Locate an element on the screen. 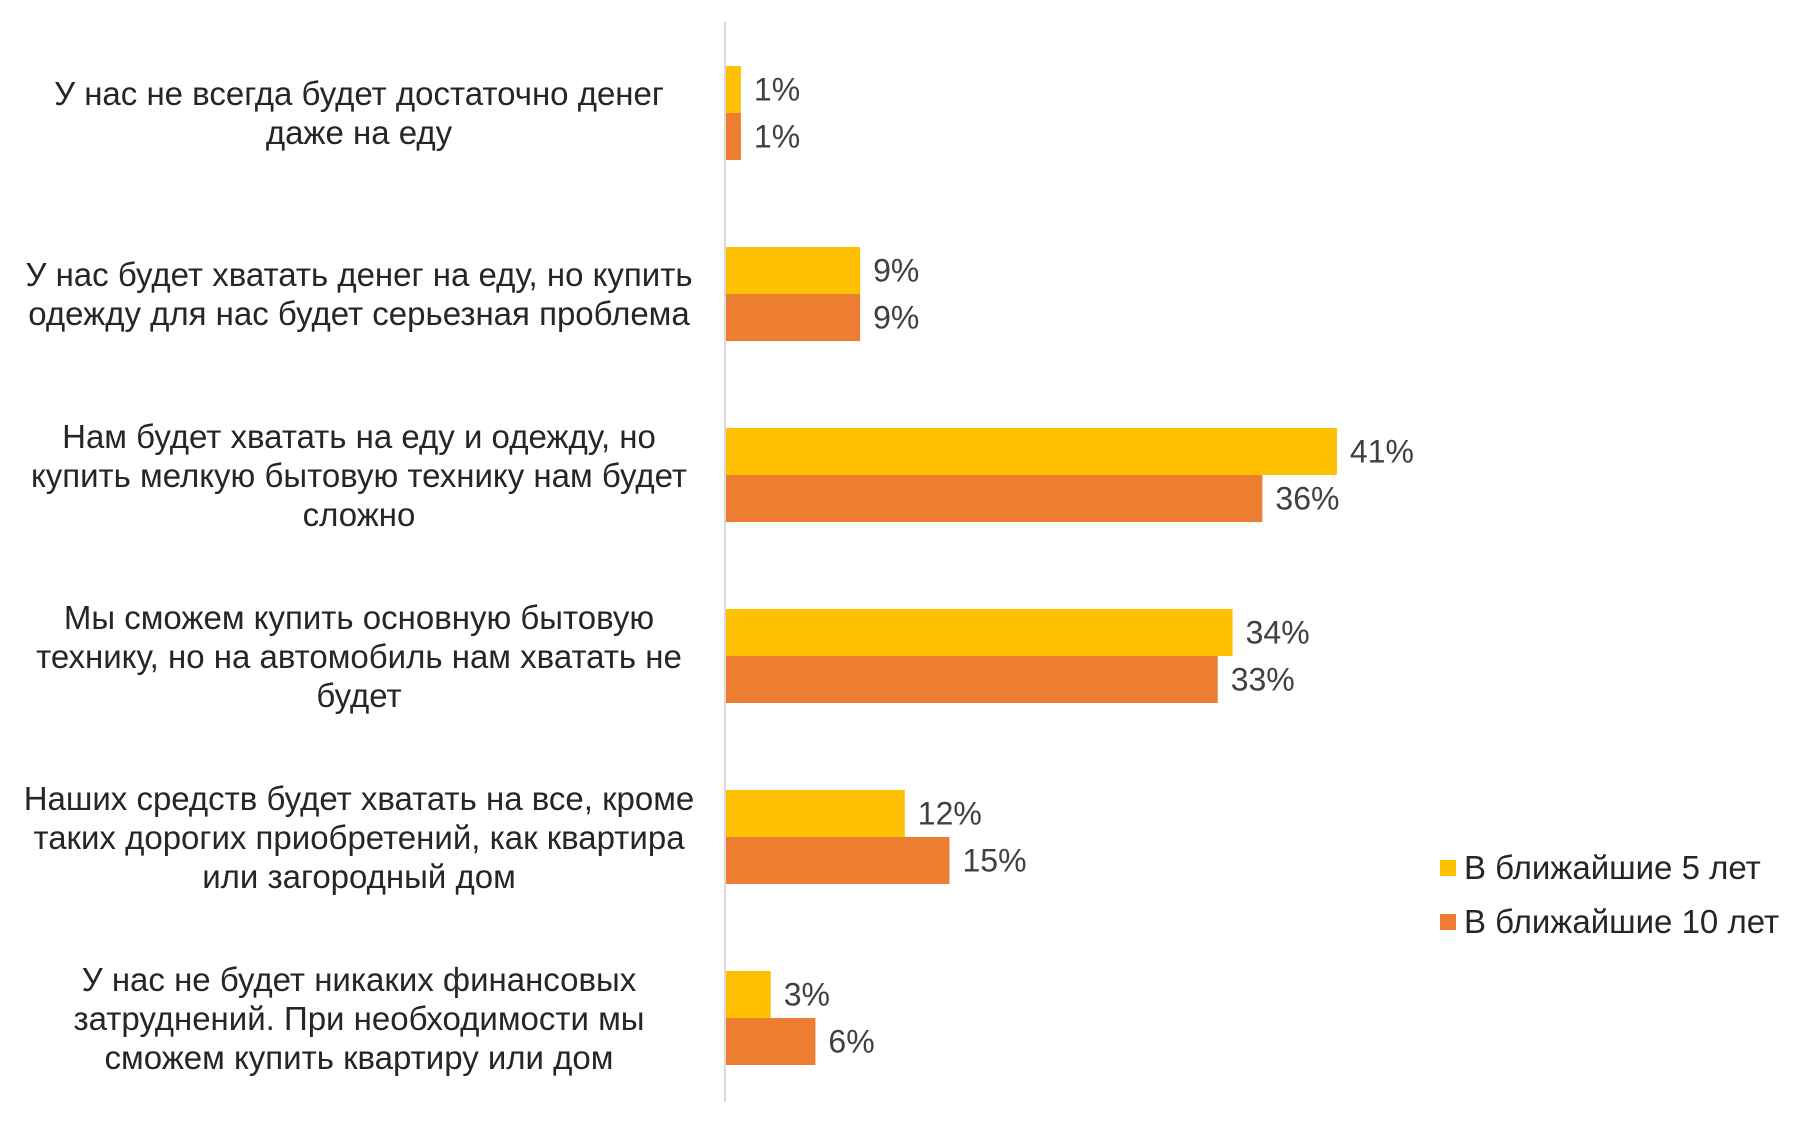 The image size is (1807, 1125). legend-swatch-10-years is located at coordinates (1448, 922).